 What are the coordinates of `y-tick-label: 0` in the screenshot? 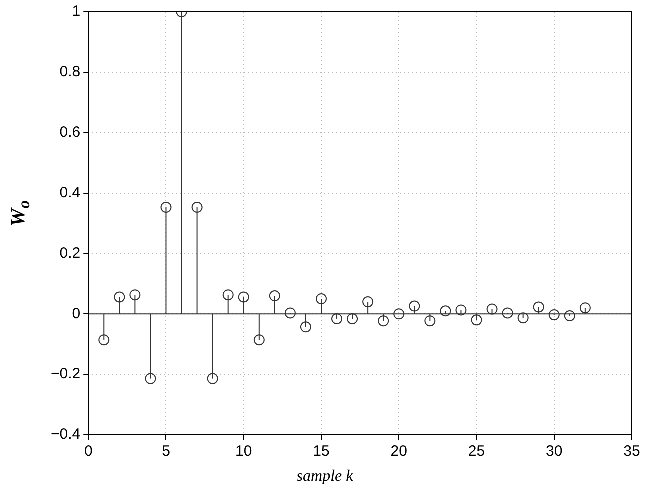 It's located at (76, 313).